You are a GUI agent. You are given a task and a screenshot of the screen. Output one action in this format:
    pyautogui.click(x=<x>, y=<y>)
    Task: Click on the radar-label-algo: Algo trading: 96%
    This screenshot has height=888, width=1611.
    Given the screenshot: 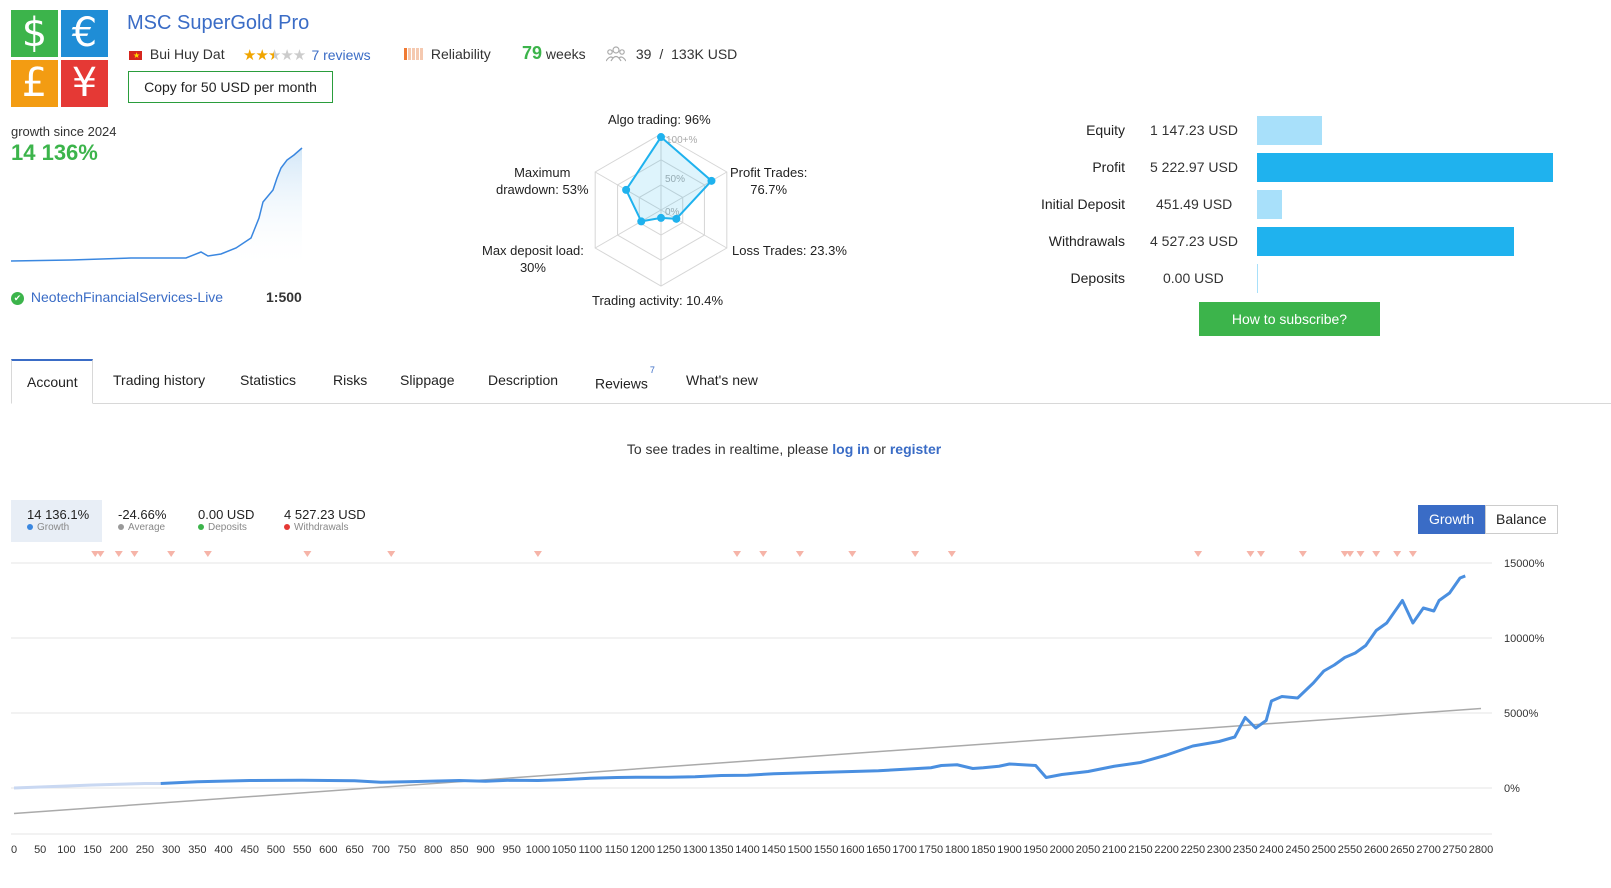 What is the action you would take?
    pyautogui.click(x=659, y=119)
    